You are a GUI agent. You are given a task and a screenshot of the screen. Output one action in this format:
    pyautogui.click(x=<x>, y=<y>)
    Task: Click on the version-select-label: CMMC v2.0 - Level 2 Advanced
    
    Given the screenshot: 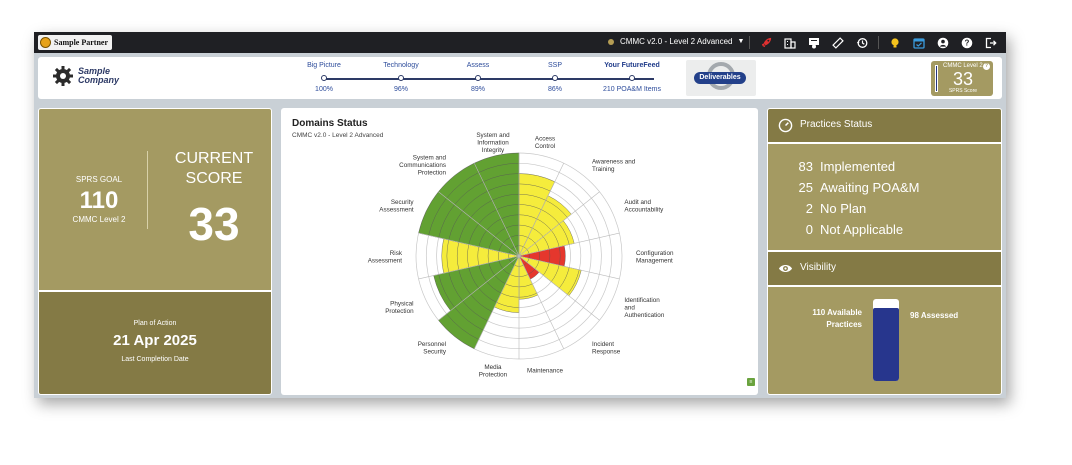 What is the action you would take?
    pyautogui.click(x=676, y=41)
    